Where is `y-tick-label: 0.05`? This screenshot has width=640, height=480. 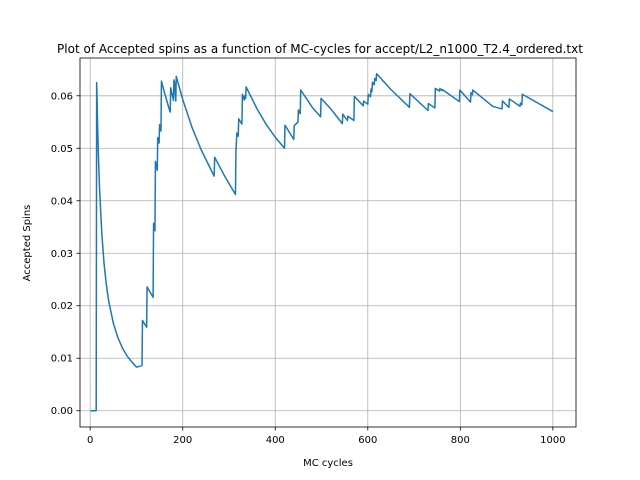
y-tick-label: 0.05 is located at coordinates (62, 149).